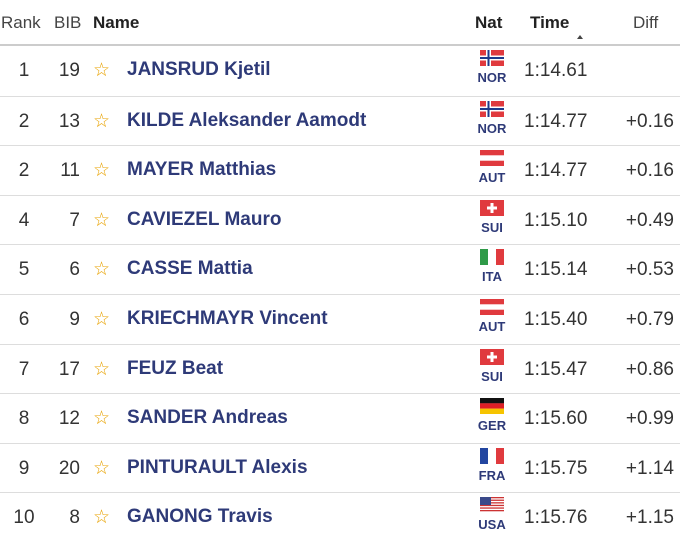 This screenshot has height=542, width=680. I want to click on nation-code: FRA, so click(492, 475).